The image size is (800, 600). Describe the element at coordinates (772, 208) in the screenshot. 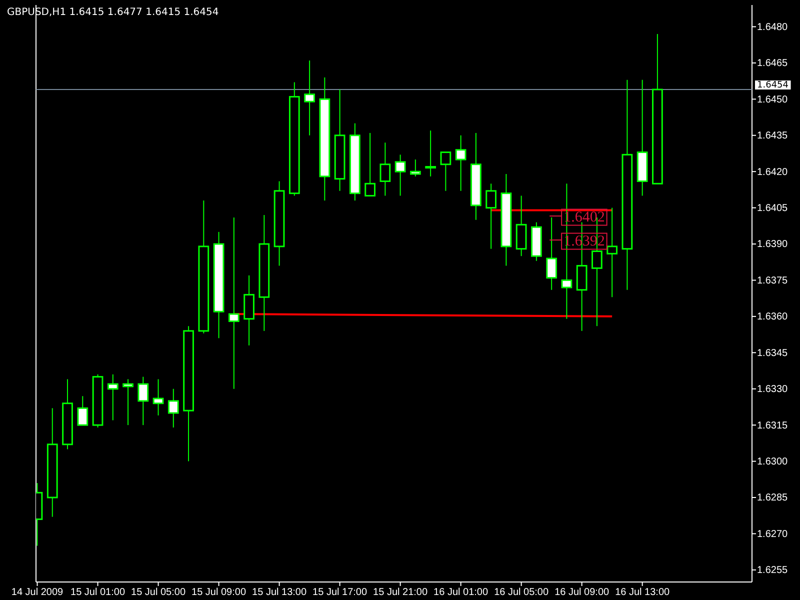

I see `y-tick-label: 1.6405` at that location.